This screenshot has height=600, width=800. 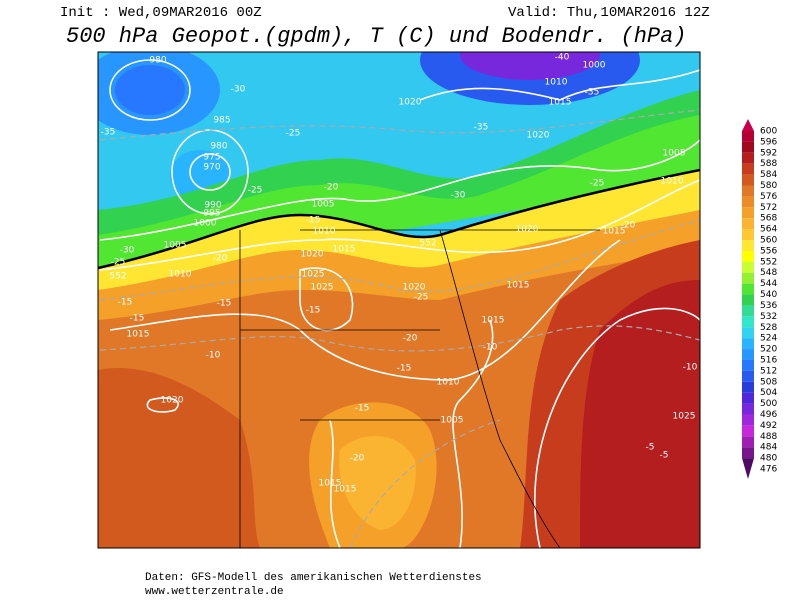 What do you see at coordinates (768, 241) in the screenshot?
I see `colorbar-label: 560` at bounding box center [768, 241].